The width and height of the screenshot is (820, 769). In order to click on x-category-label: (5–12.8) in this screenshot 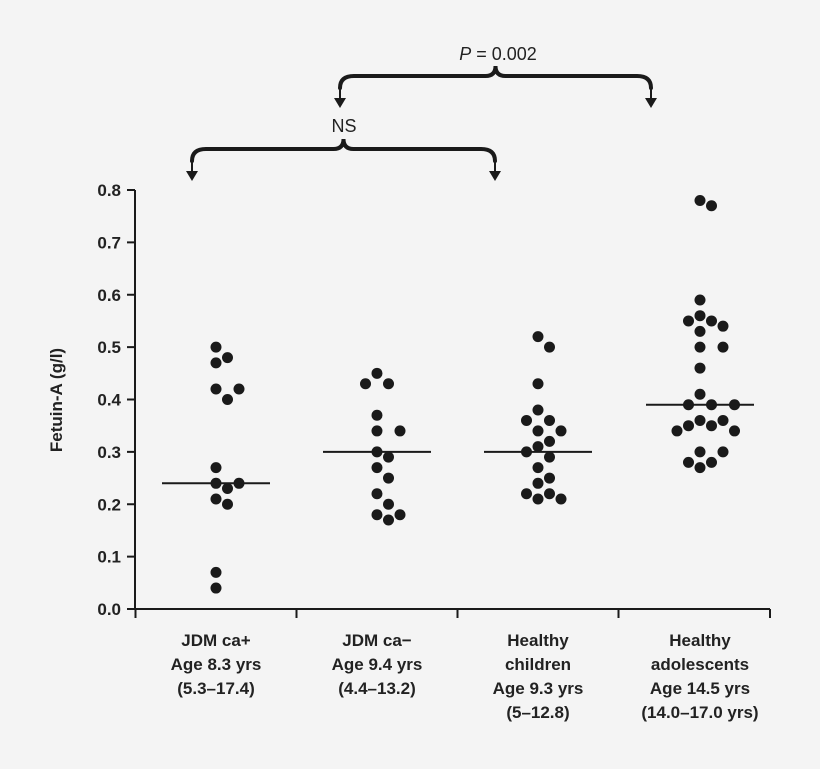, I will do `click(537, 712)`.